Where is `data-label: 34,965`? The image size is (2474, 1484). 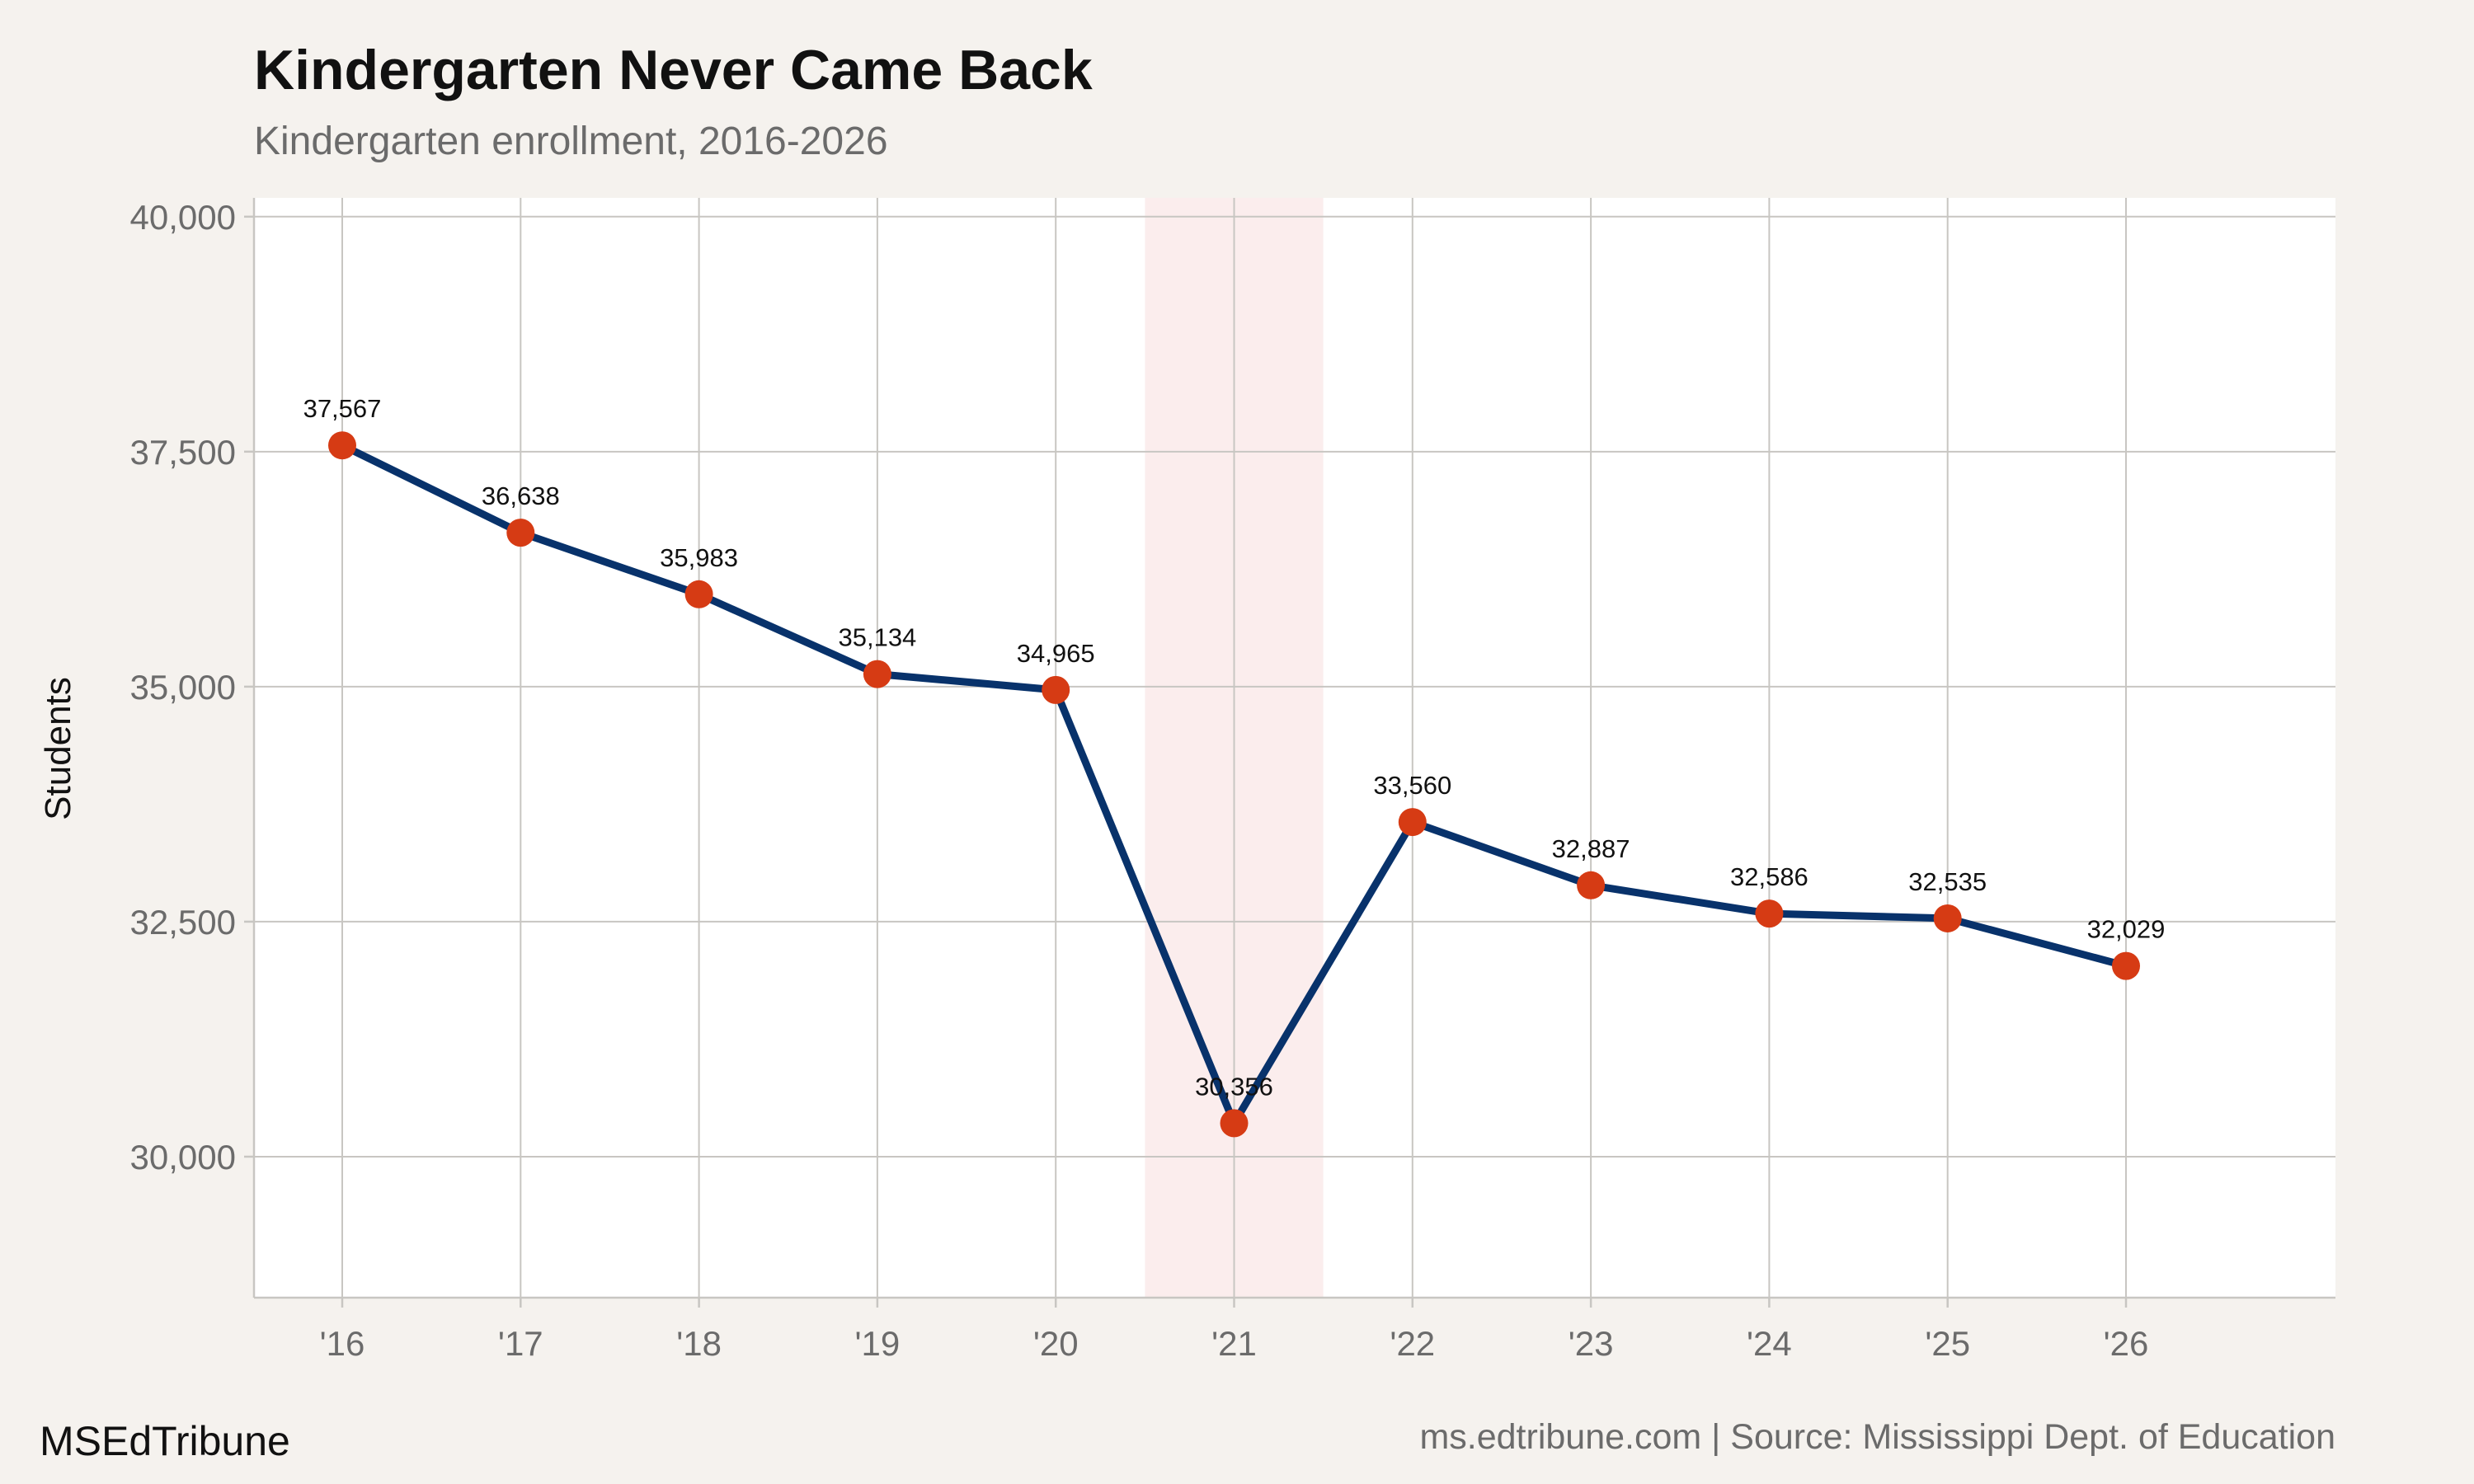
data-label: 34,965 is located at coordinates (1056, 653).